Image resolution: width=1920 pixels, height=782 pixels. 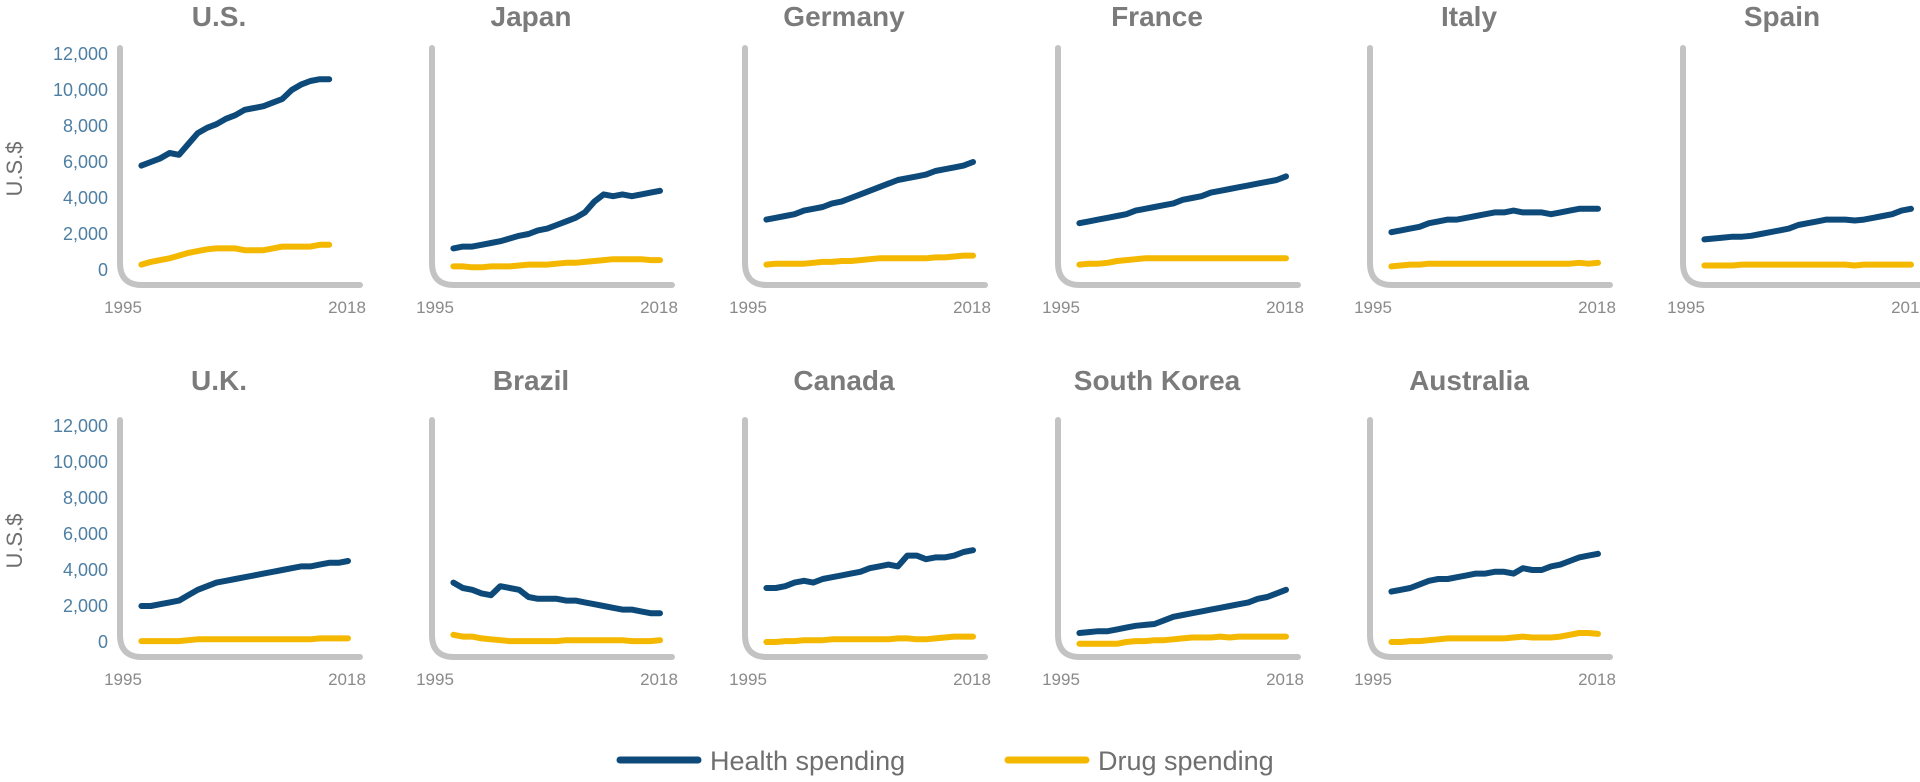 I want to click on panel-title: Canada, so click(x=844, y=380).